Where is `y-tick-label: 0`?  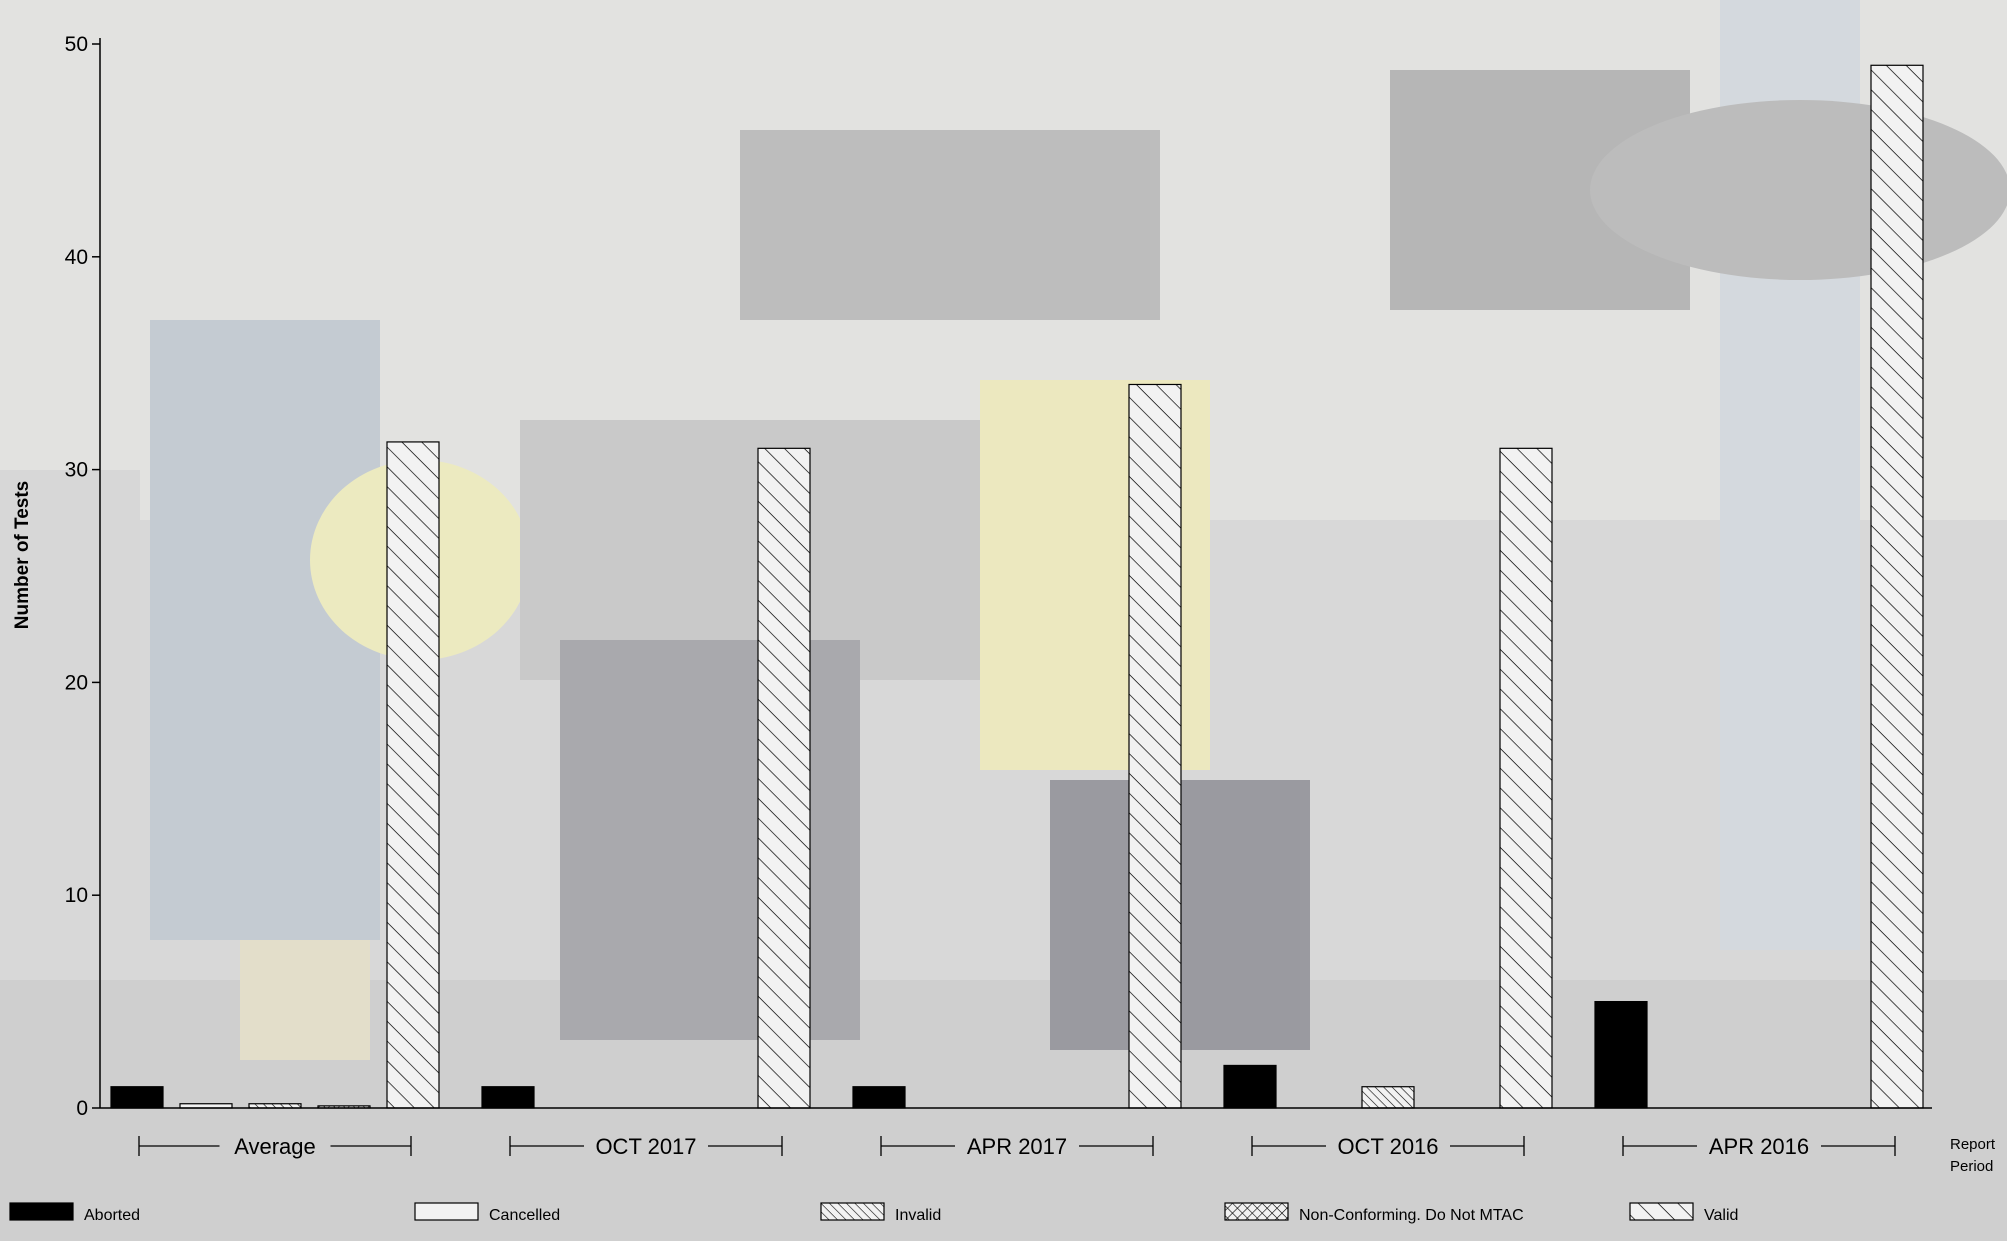 y-tick-label: 0 is located at coordinates (82, 1108).